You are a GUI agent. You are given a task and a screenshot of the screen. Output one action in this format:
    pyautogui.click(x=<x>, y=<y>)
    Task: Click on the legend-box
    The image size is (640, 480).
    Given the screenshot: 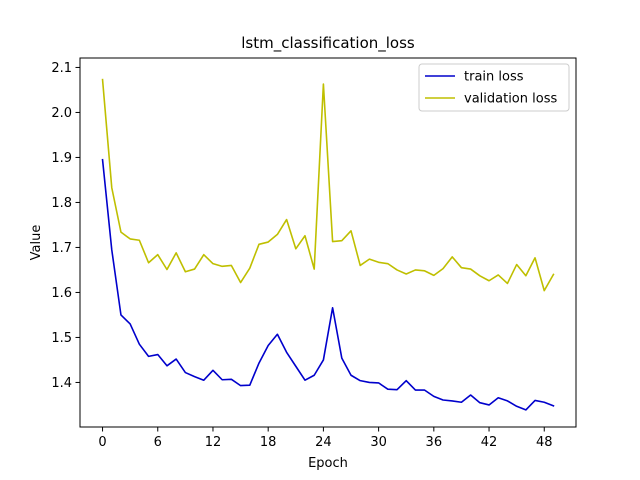 What is the action you would take?
    pyautogui.click(x=494, y=87)
    